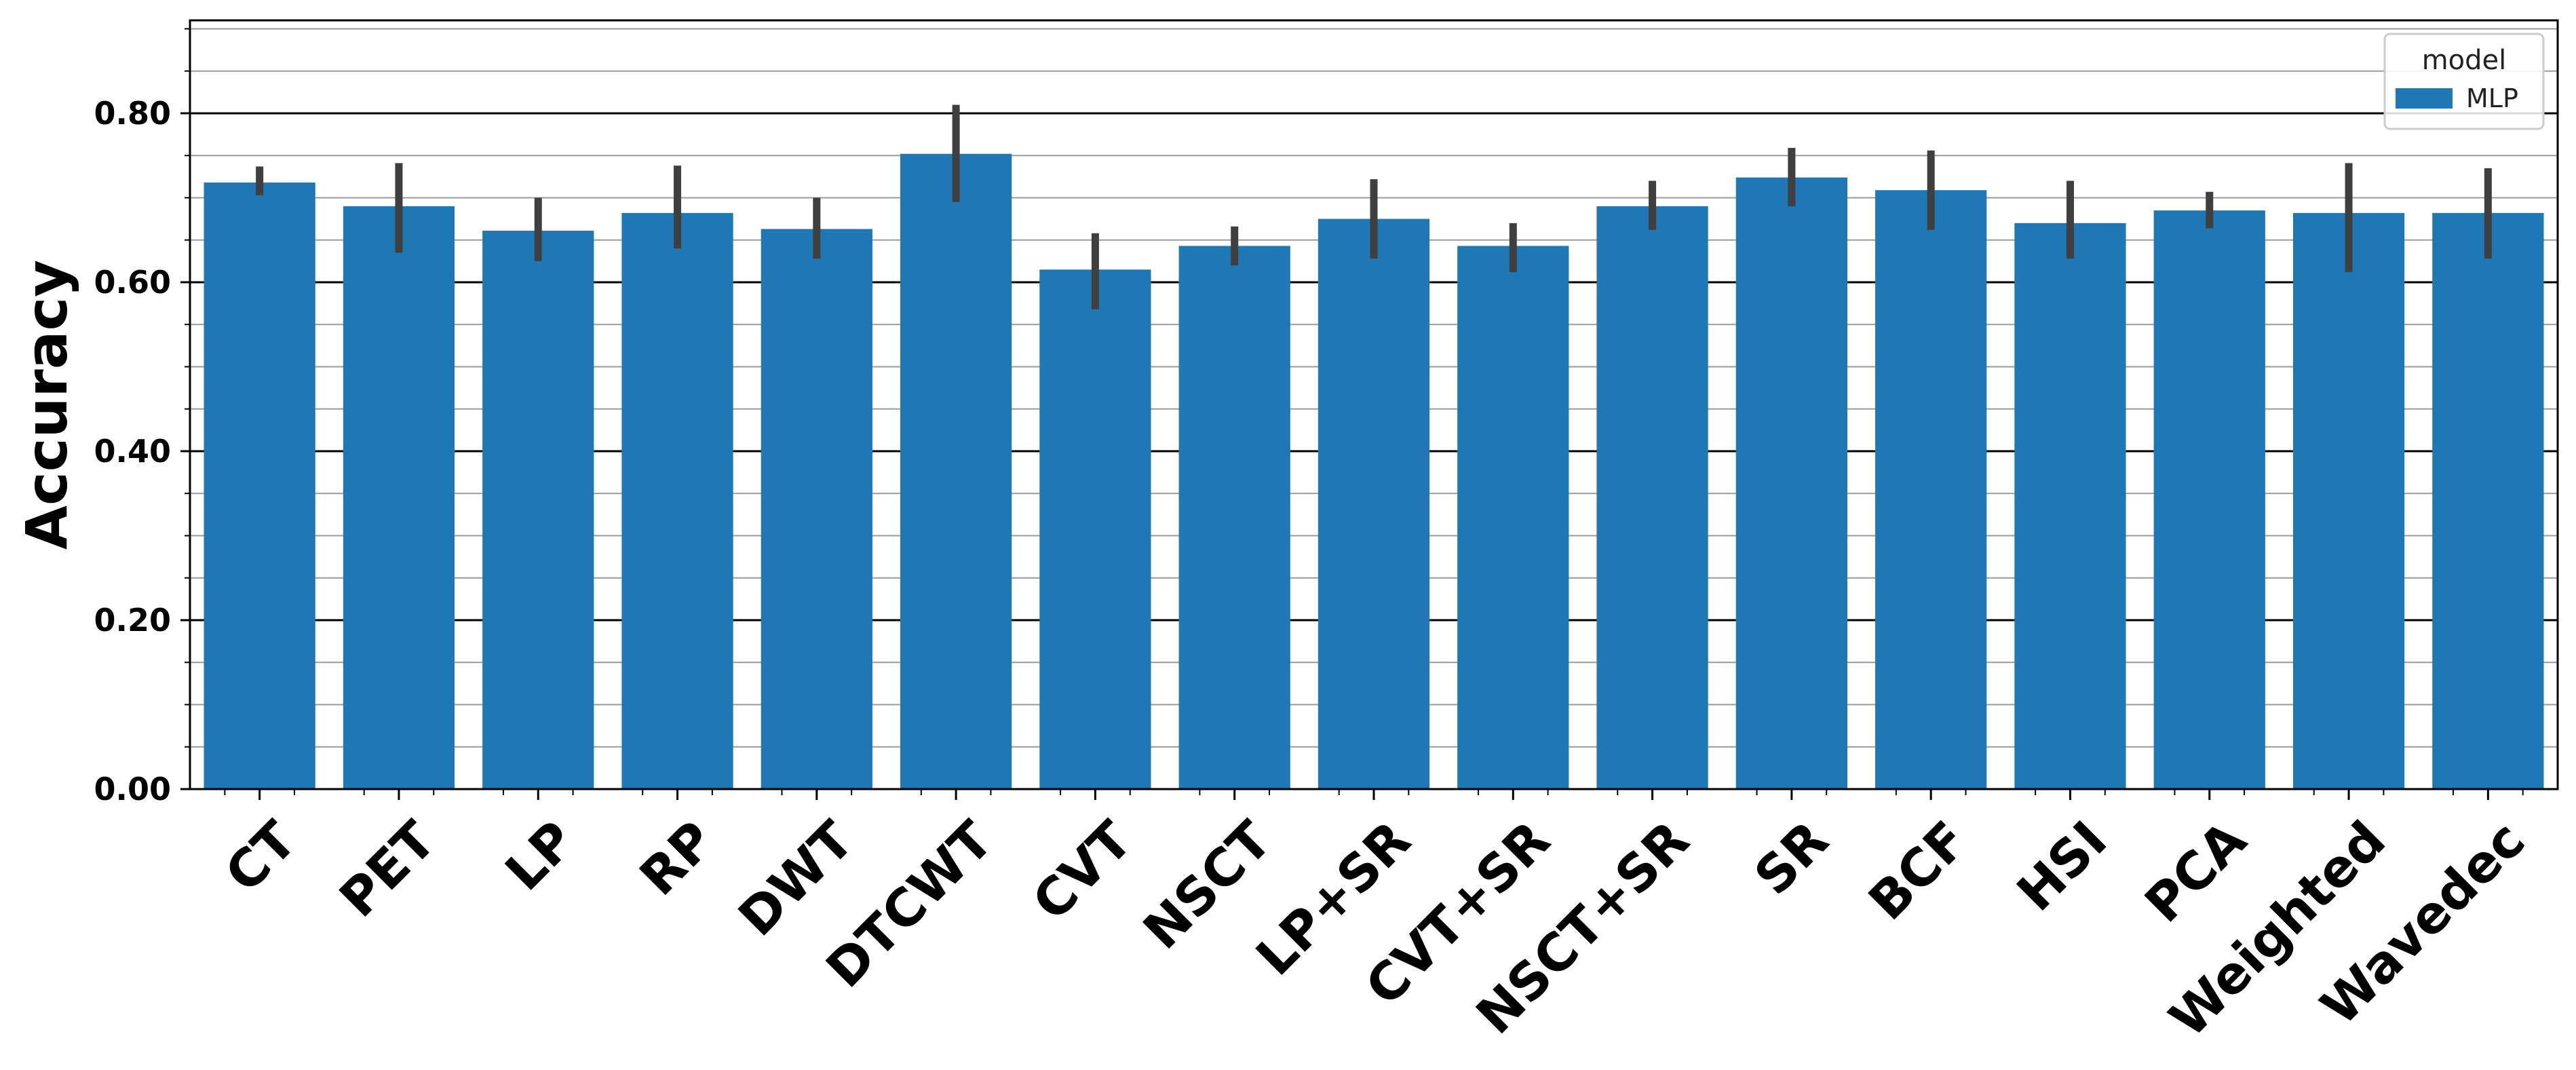  What do you see at coordinates (133, 789) in the screenshot?
I see `y-tick-label: 0.00` at bounding box center [133, 789].